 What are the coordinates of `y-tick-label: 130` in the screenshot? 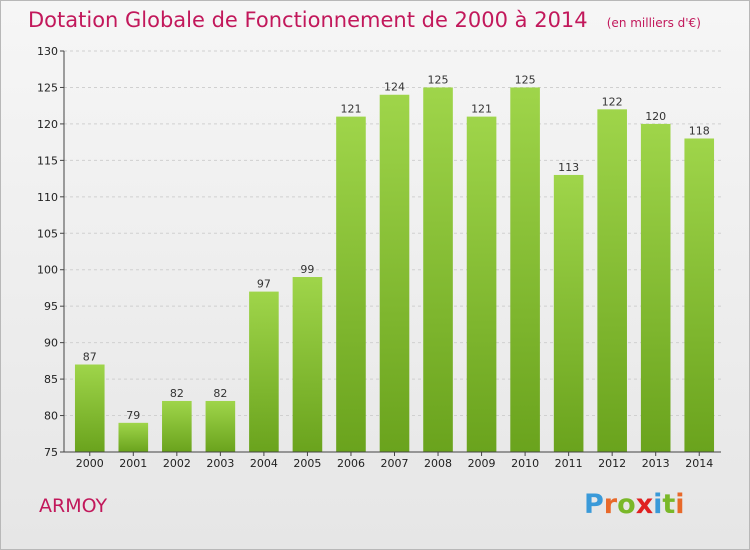 It's located at (47, 51).